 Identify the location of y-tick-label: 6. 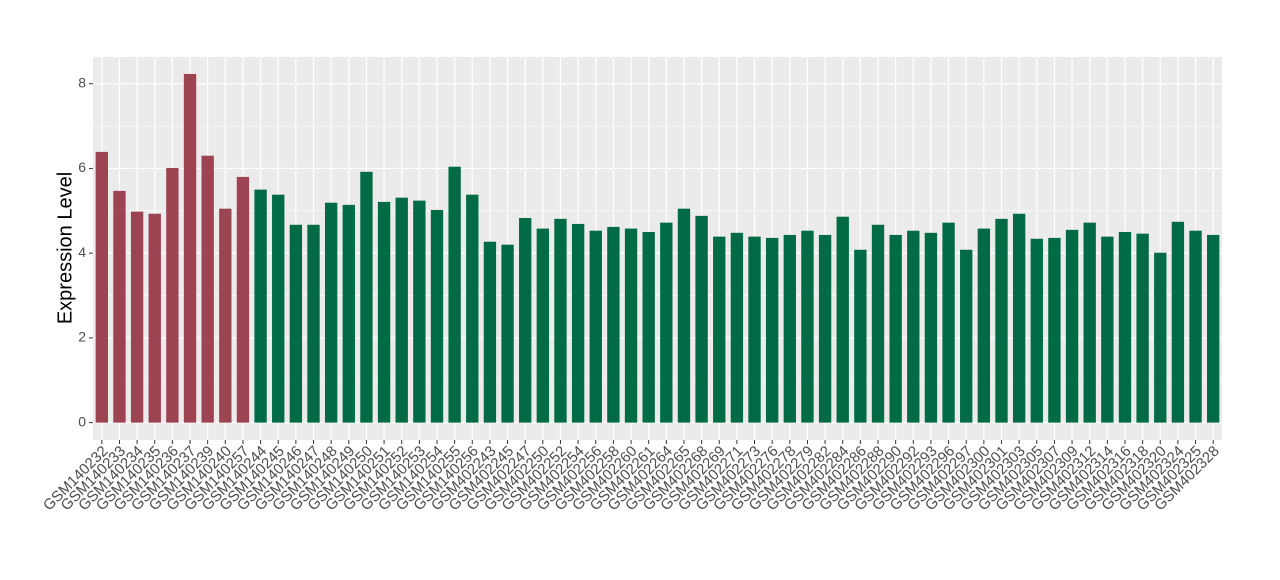
(82, 167).